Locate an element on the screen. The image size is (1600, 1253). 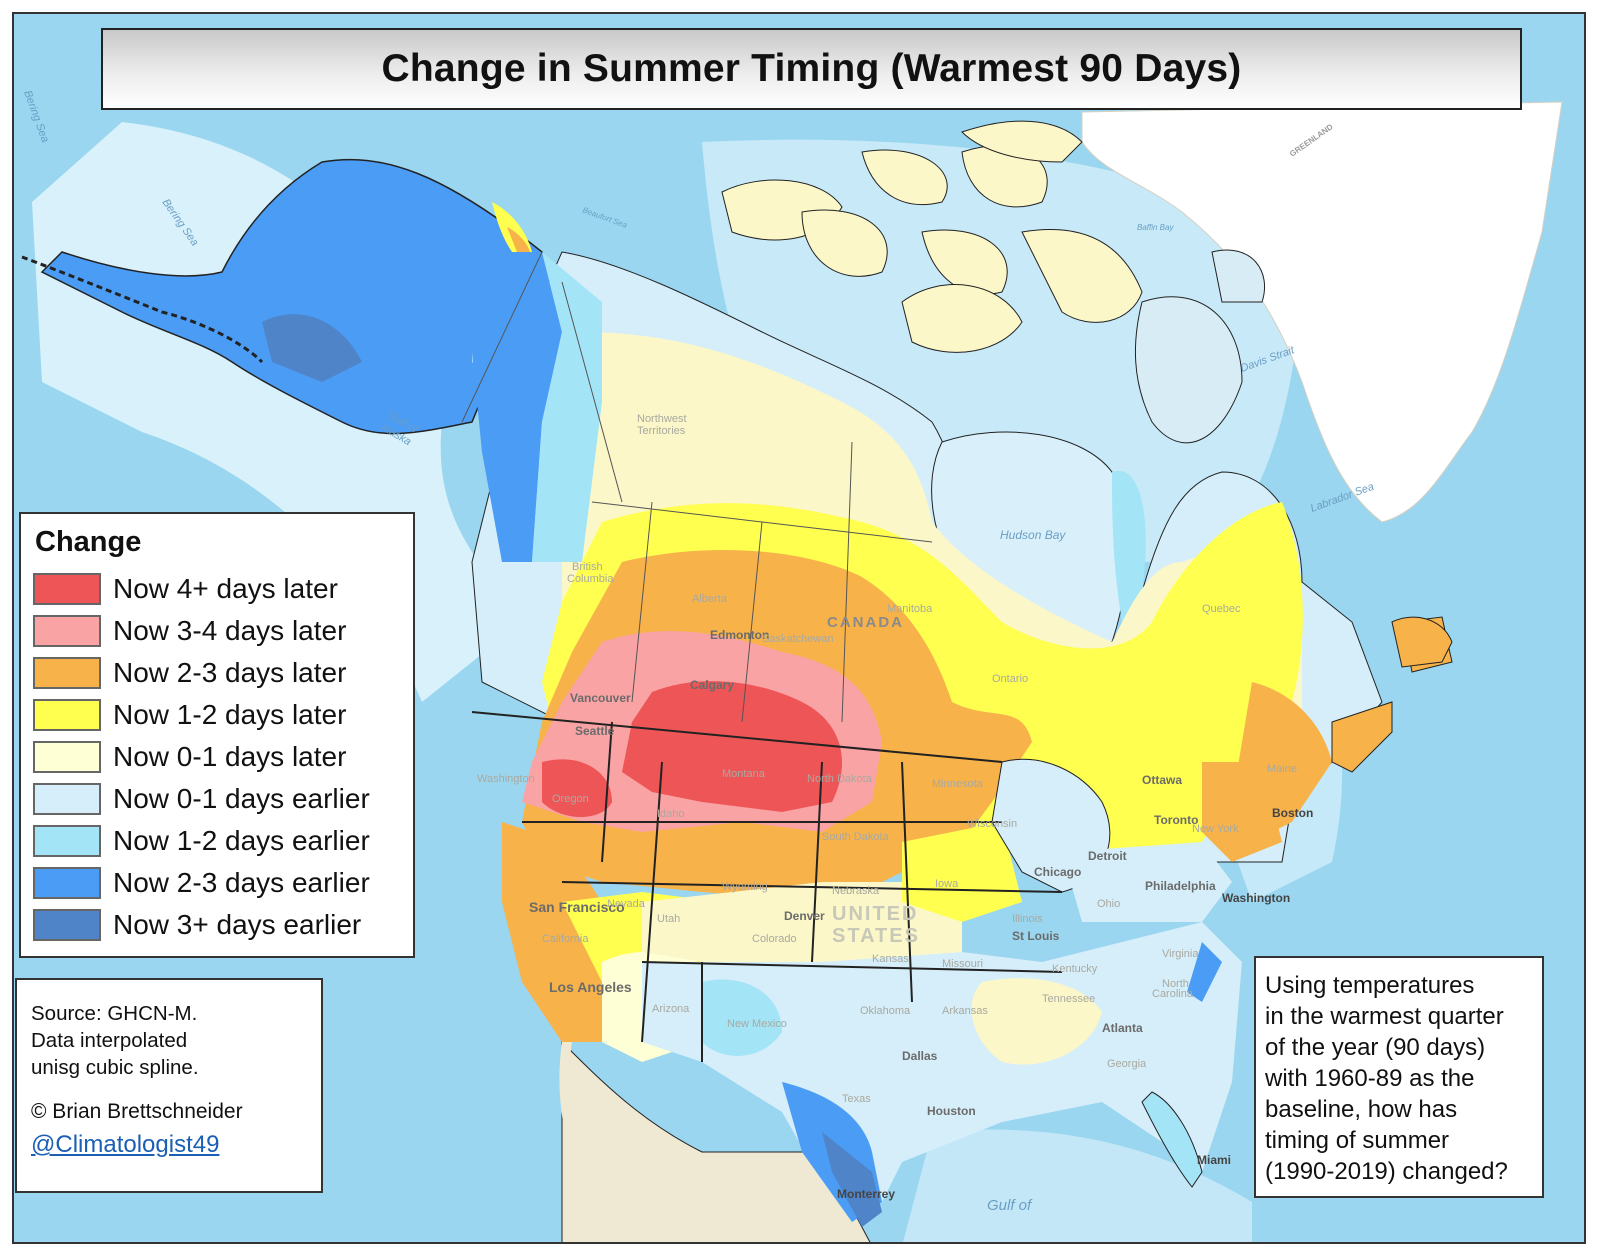
legend-label: Now 2-3 days earlier is located at coordinates (241, 882).